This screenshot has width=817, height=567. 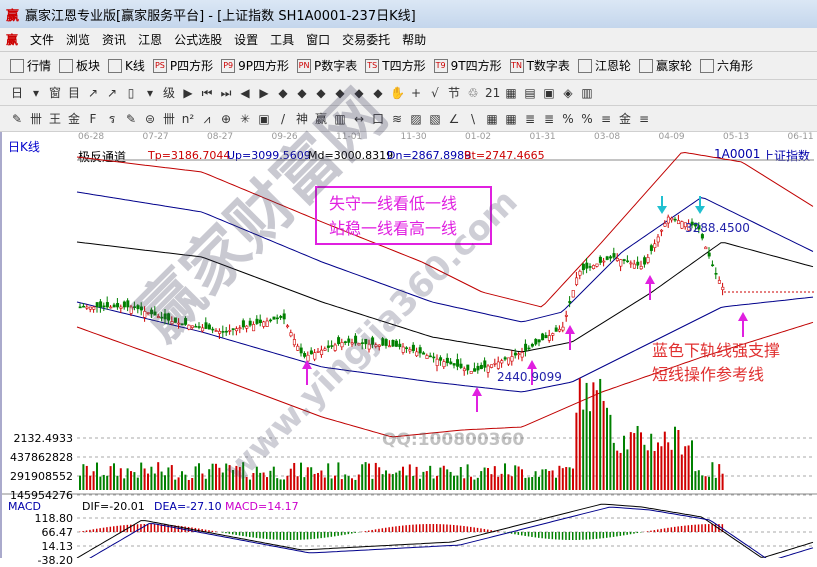 What do you see at coordinates (473, 93) in the screenshot?
I see `tool-icon-24: ♲` at bounding box center [473, 93].